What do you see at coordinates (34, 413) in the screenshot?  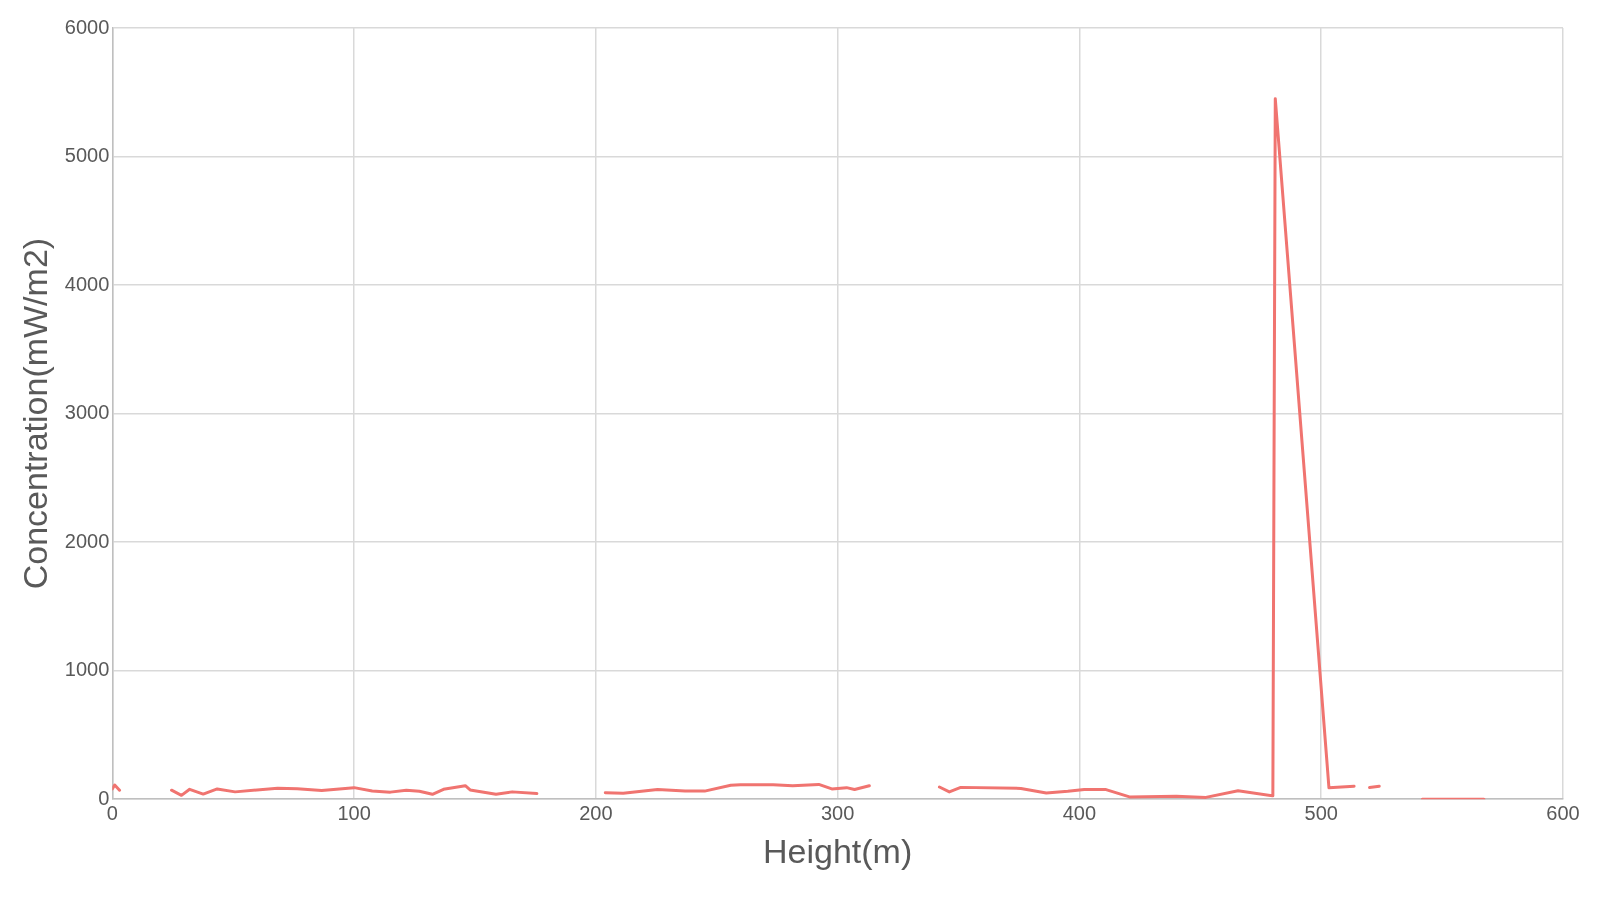 I see `y-axis-title: Concentration(mW/m2)` at bounding box center [34, 413].